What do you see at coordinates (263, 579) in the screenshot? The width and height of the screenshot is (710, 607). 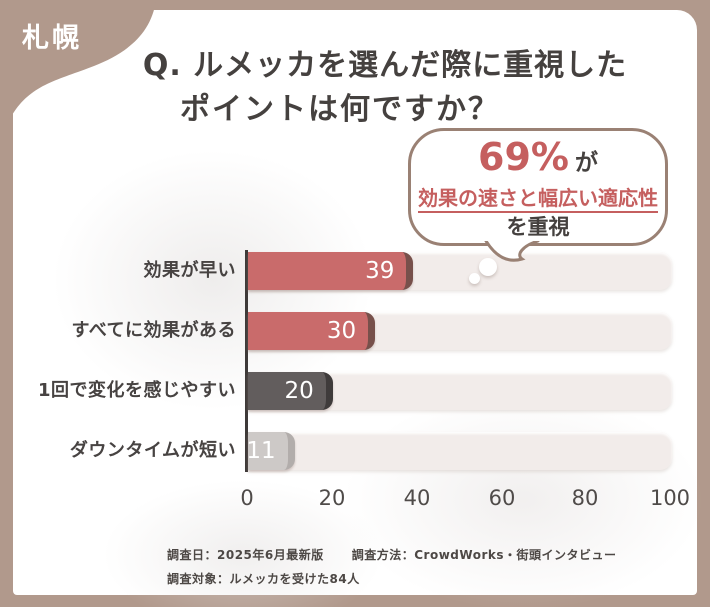 I see `survey-target: 調査対象：ルメッカを受けた84人` at bounding box center [263, 579].